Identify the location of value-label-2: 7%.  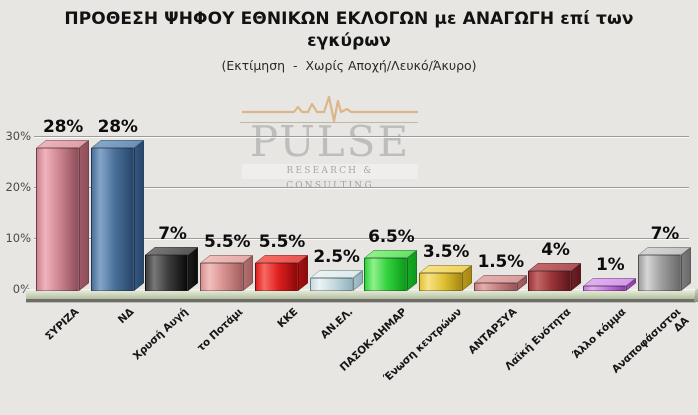
(172, 234).